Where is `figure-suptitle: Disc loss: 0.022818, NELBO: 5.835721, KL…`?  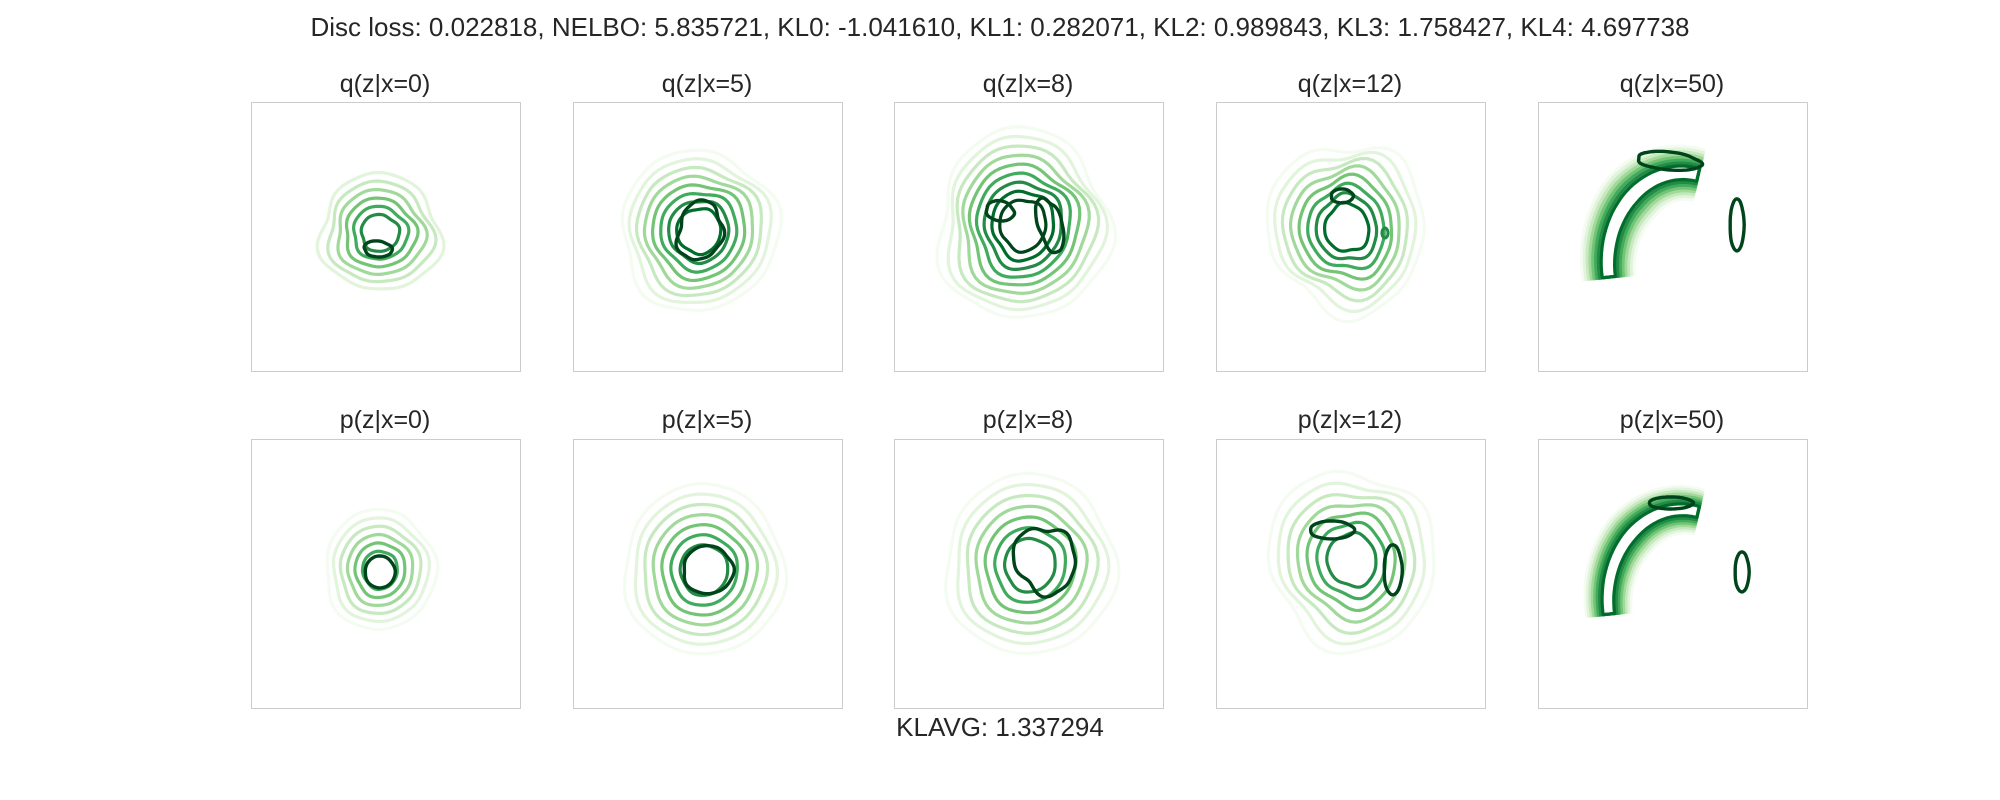
figure-suptitle: Disc loss: 0.022818, NELBO: 5.835721, KL… is located at coordinates (1000, 27).